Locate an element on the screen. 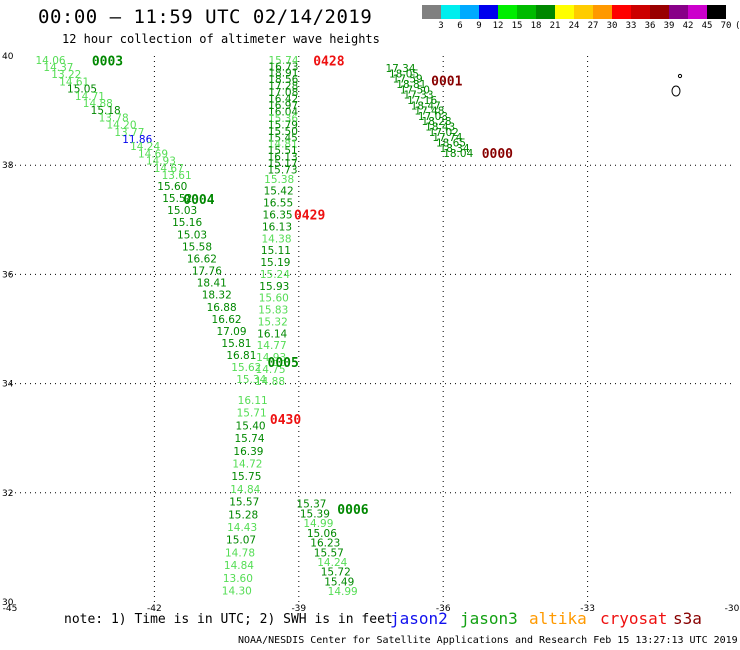 The width and height of the screenshot is (740, 650). data-label: 16.97 is located at coordinates (283, 106).